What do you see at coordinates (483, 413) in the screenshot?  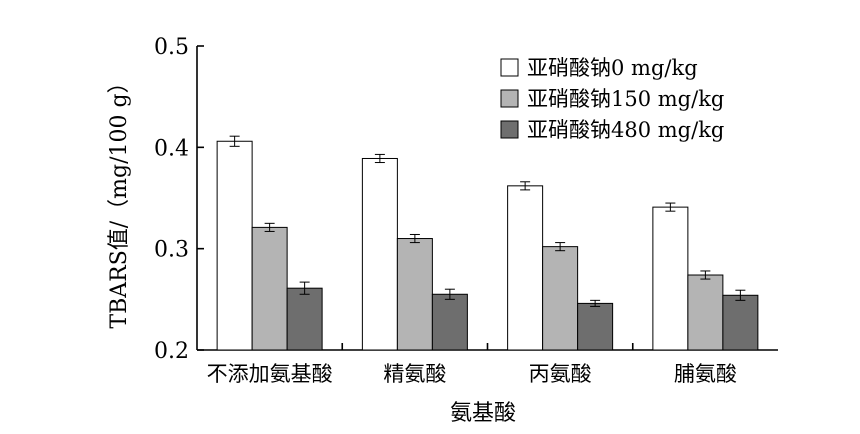 I see `x-axis-title: 氨基酸` at bounding box center [483, 413].